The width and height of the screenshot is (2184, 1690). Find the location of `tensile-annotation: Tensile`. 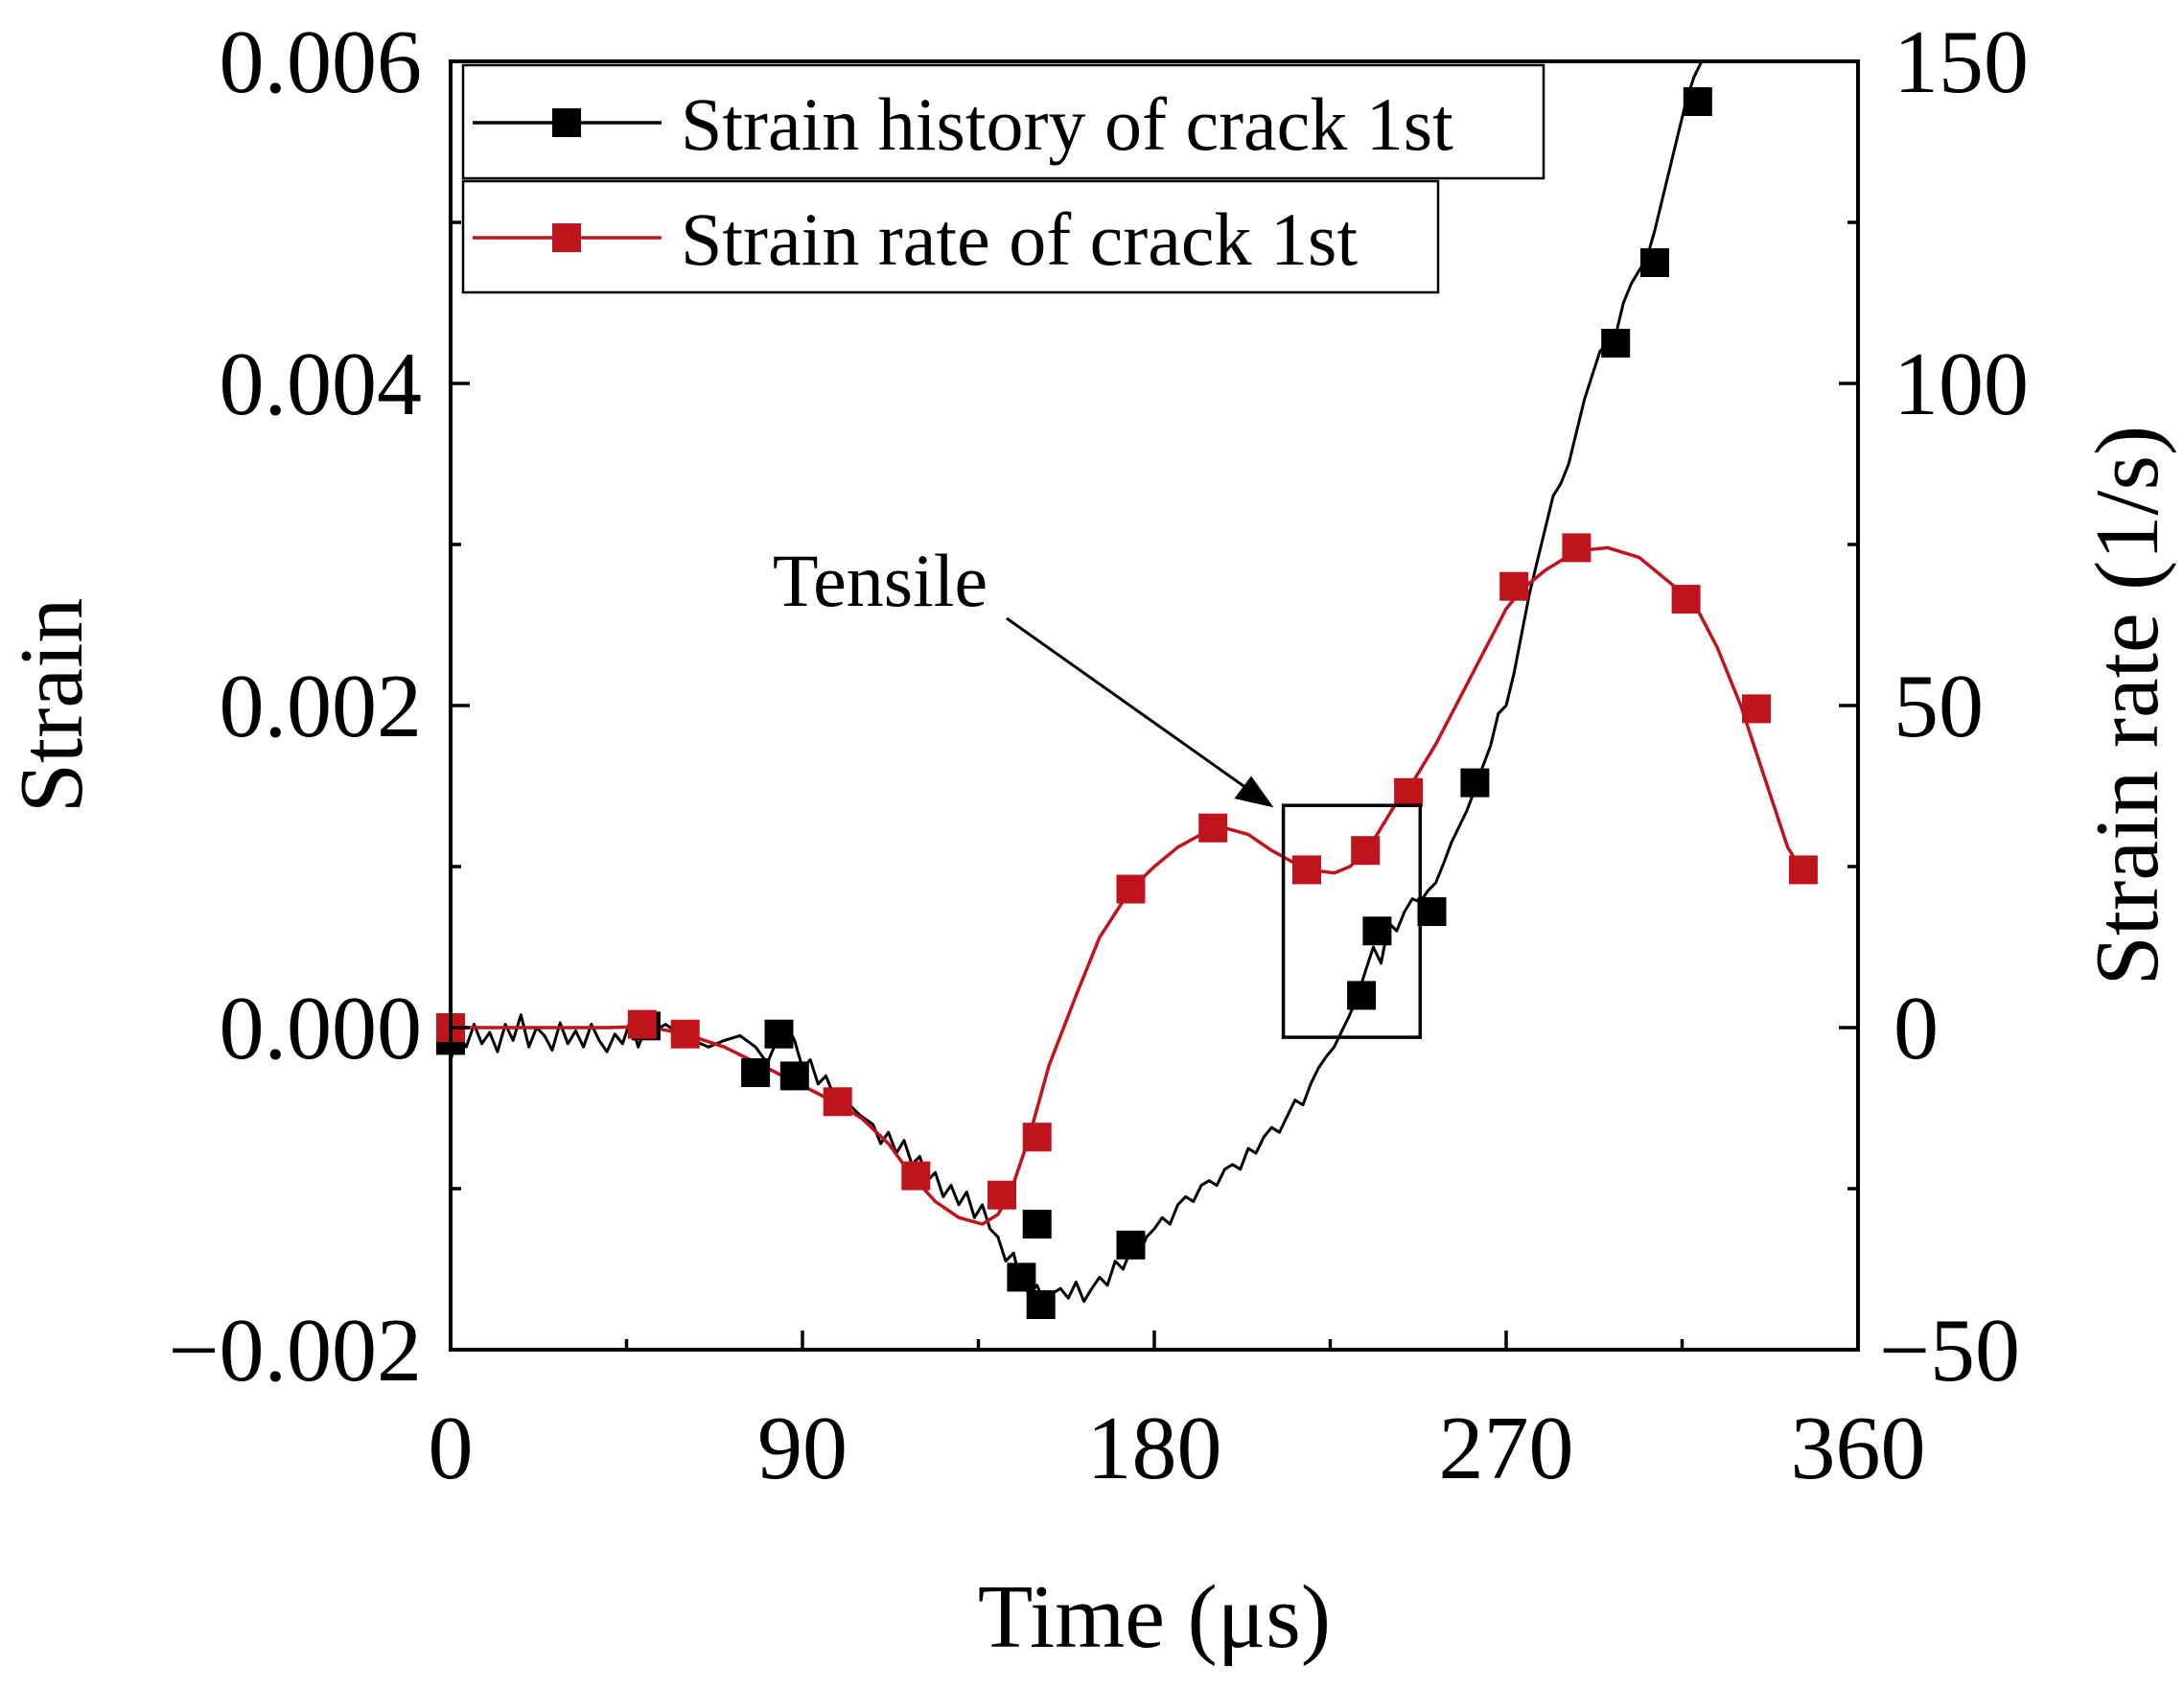

tensile-annotation: Tensile is located at coordinates (1098, 789).